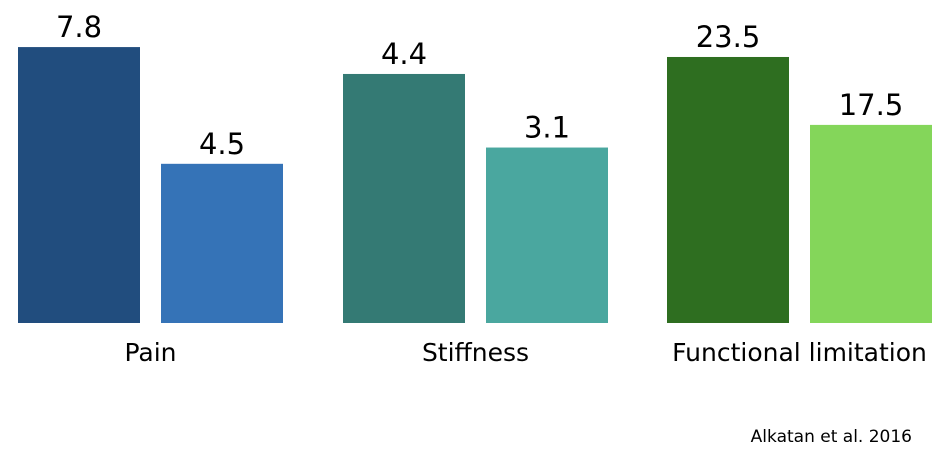  What do you see at coordinates (547, 128) in the screenshot?
I see `value-label: 3.1` at bounding box center [547, 128].